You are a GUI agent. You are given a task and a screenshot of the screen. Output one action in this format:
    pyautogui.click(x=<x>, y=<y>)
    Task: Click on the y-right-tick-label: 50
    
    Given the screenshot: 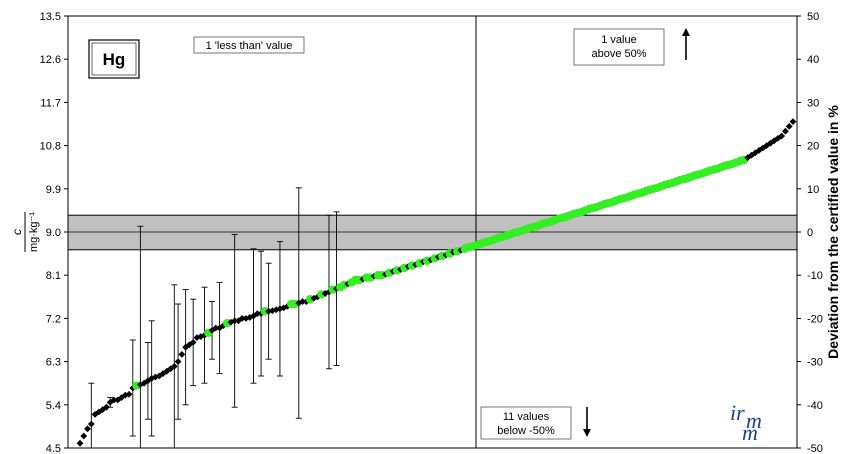 What is the action you would take?
    pyautogui.click(x=813, y=17)
    